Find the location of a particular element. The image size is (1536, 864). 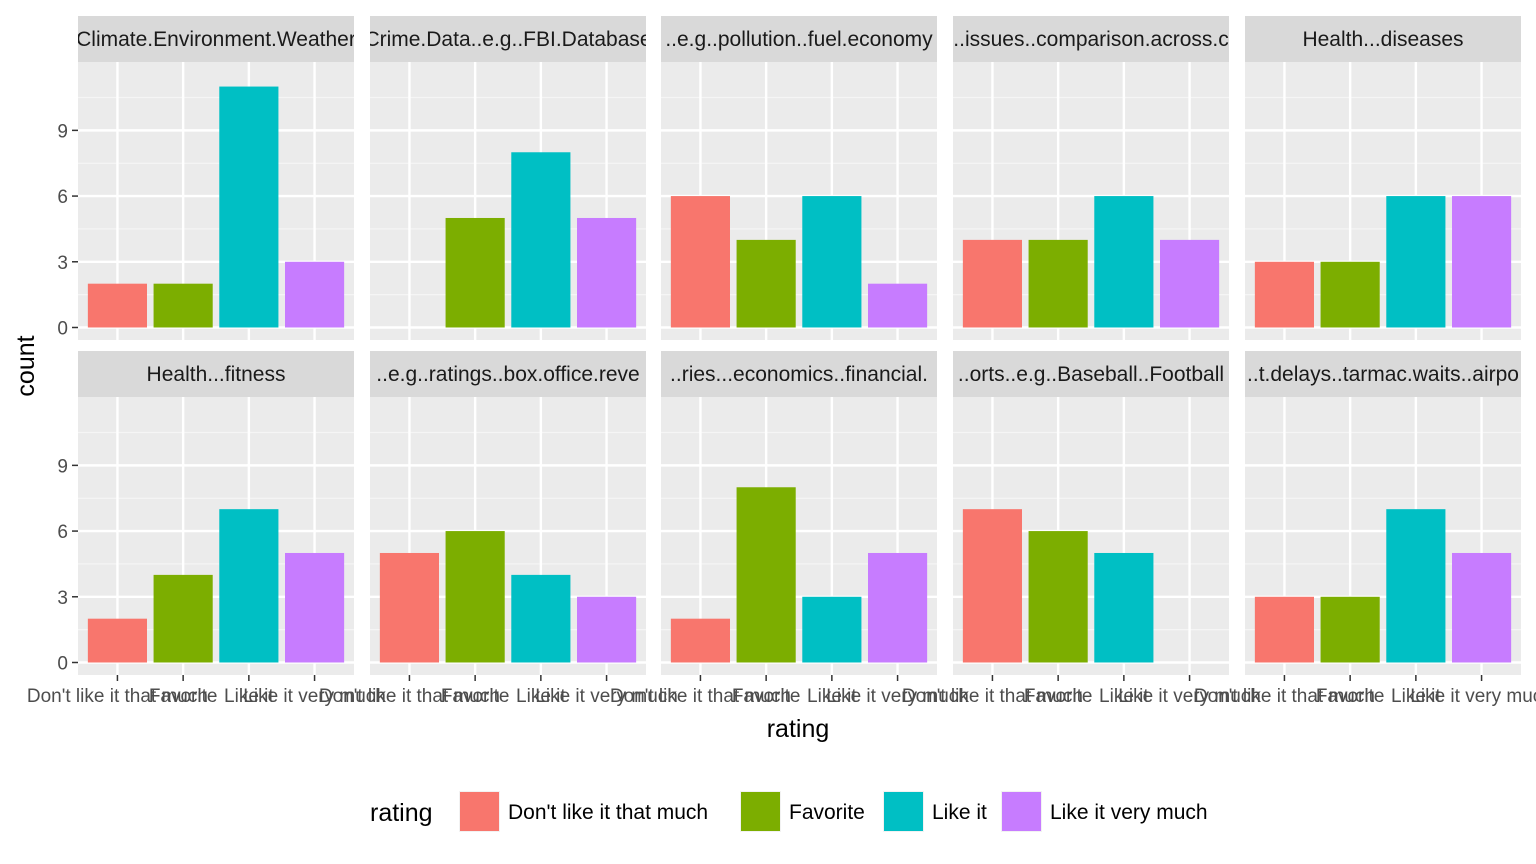

facet-strip-label: Health...diseases is located at coordinates (1382, 39).